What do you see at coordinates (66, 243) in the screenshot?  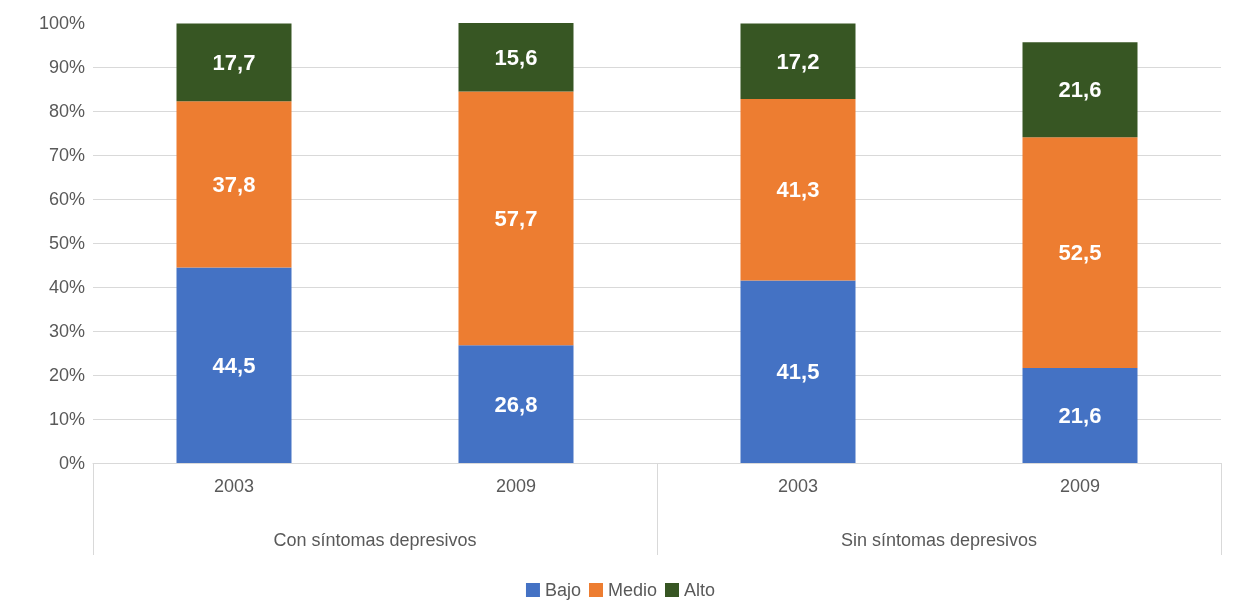 I see `y-tick-label: 50%` at bounding box center [66, 243].